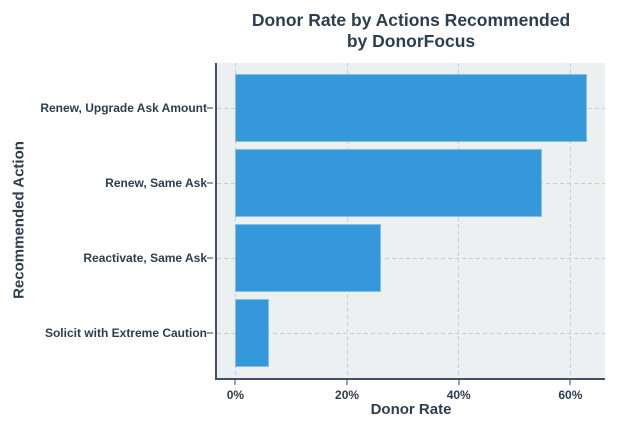  Describe the element at coordinates (156, 183) in the screenshot. I see `category-label-renew-same-ask: Renew, Same Ask` at that location.